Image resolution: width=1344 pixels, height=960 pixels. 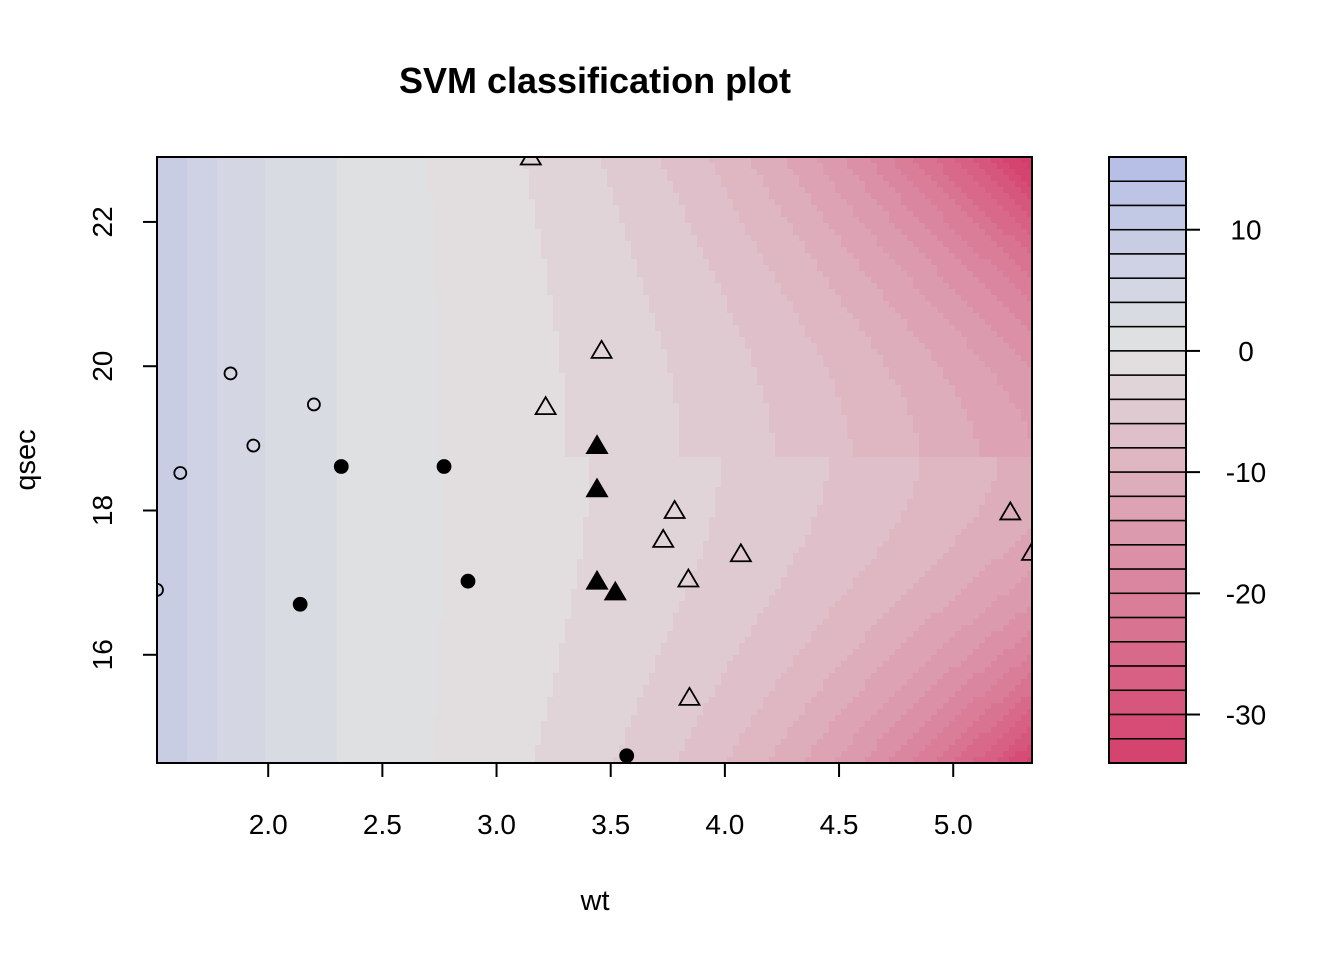 I want to click on x-tick-label: 4.0, so click(x=724, y=824).